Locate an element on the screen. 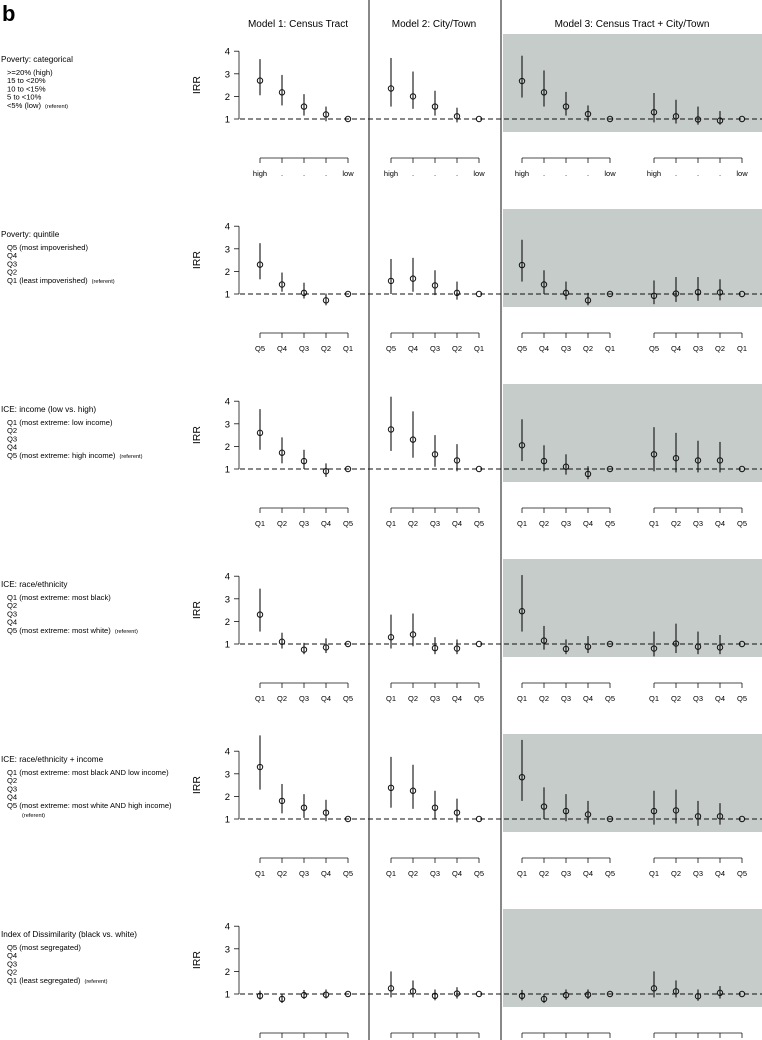 Image resolution: width=762 pixels, height=1040 pixels. legend-item: Q1 (least segregated) is located at coordinates (44, 980).